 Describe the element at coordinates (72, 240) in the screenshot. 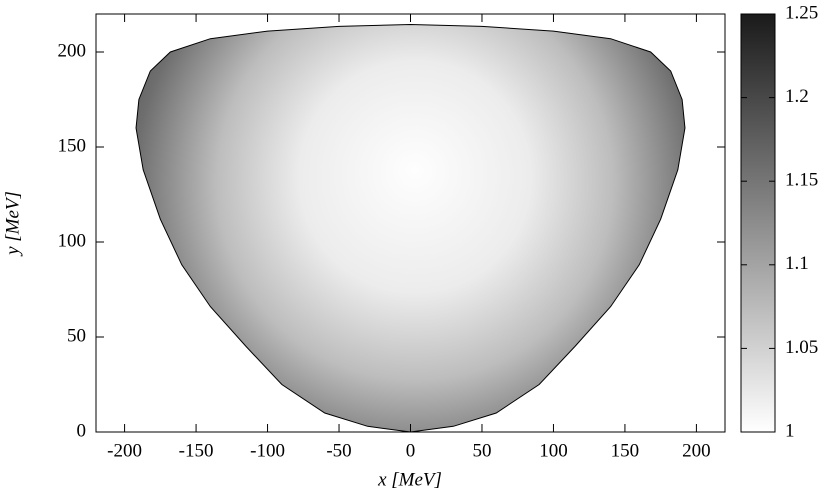

I see `y-tick-label: 100` at that location.